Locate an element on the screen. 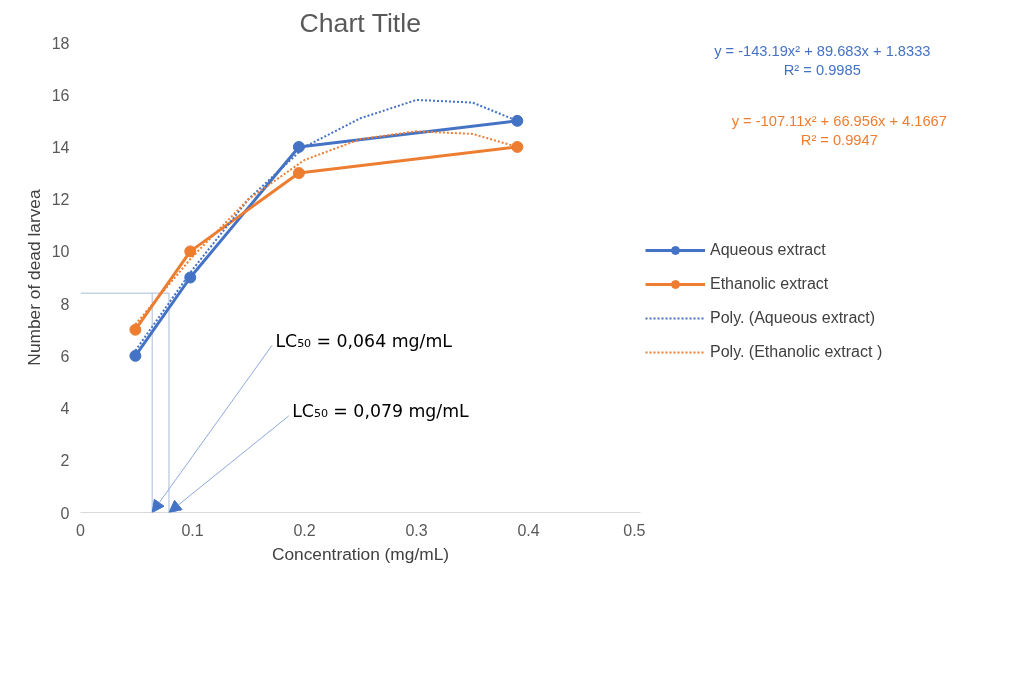  y-tick-label: 16 is located at coordinates (60, 95).